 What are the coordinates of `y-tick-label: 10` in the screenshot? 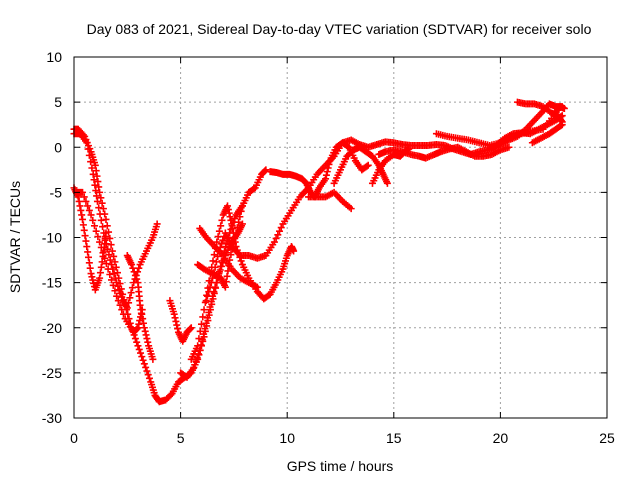 It's located at (54, 57).